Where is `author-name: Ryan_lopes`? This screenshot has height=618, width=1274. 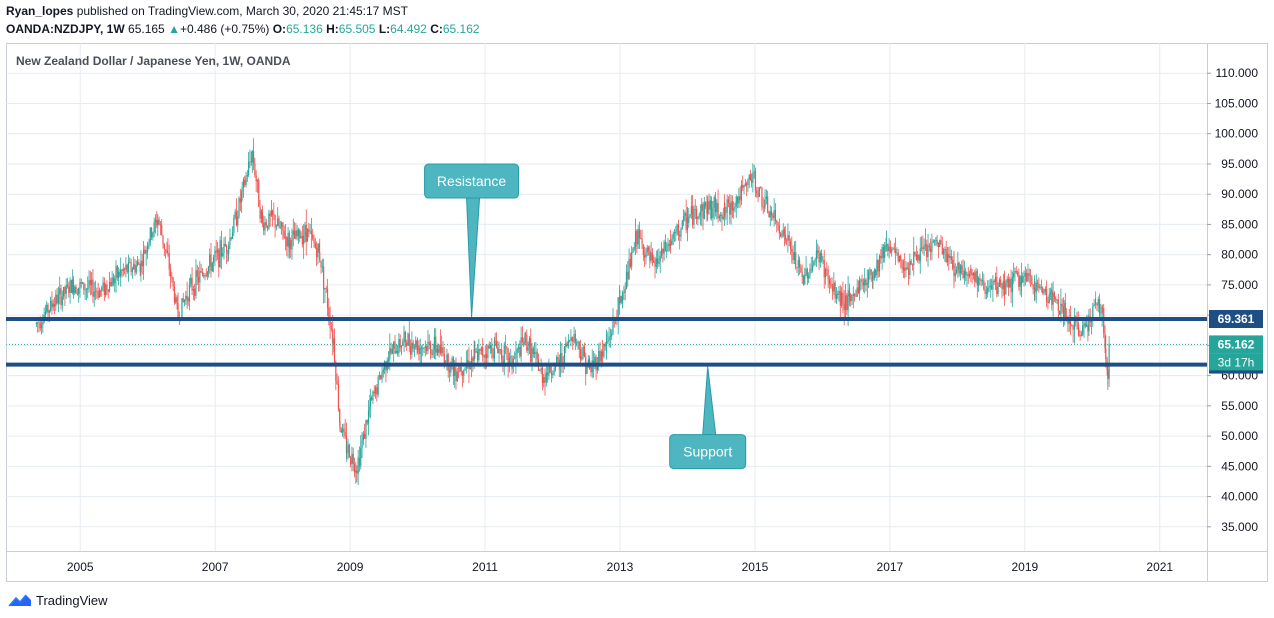 author-name: Ryan_lopes is located at coordinates (40, 11).